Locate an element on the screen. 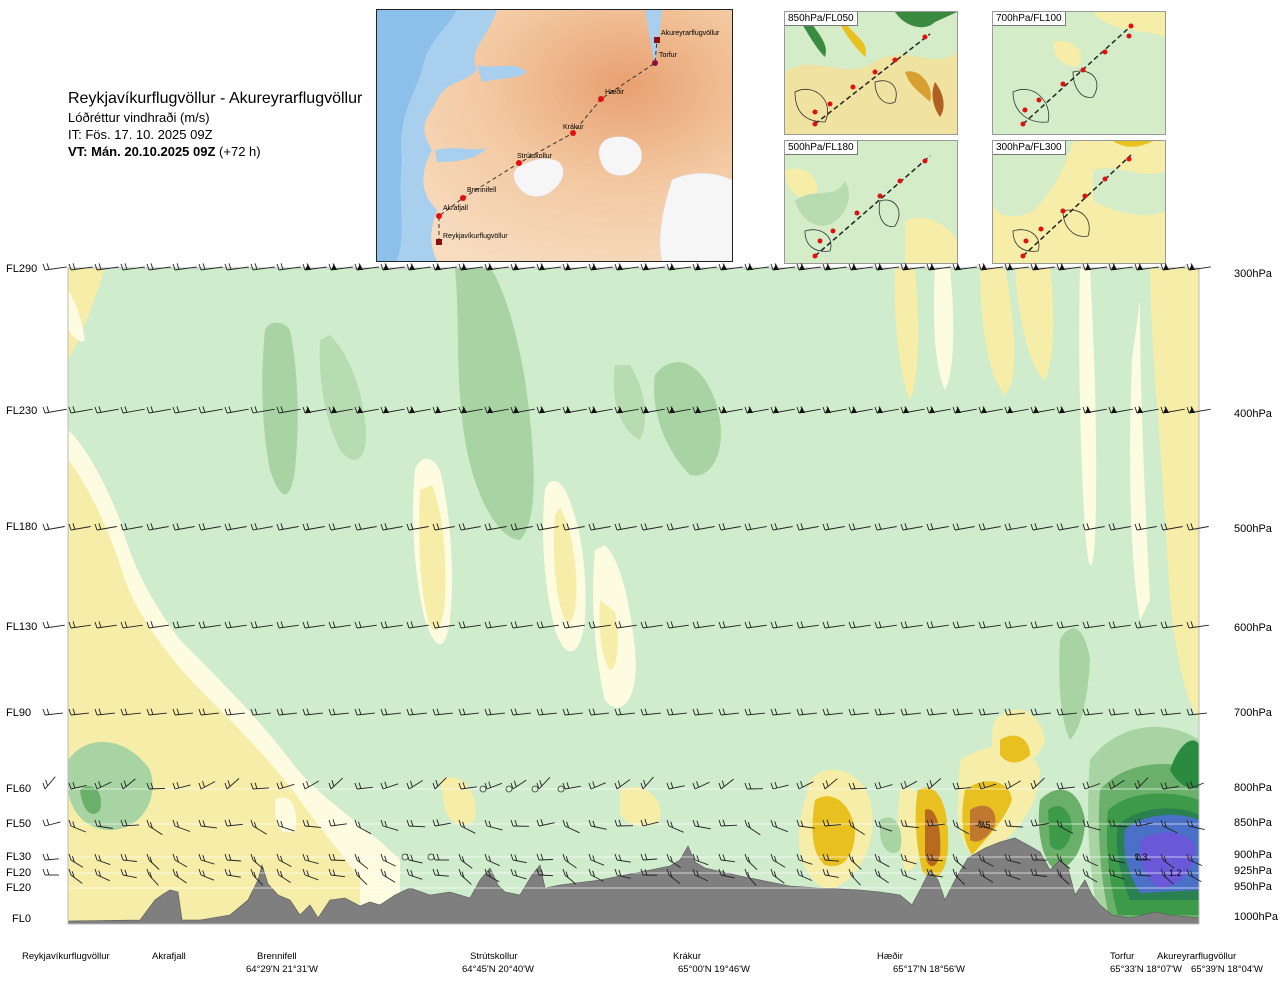  axis-strutskollur-coord: 64°45'N 20°40'W is located at coordinates (498, 969).